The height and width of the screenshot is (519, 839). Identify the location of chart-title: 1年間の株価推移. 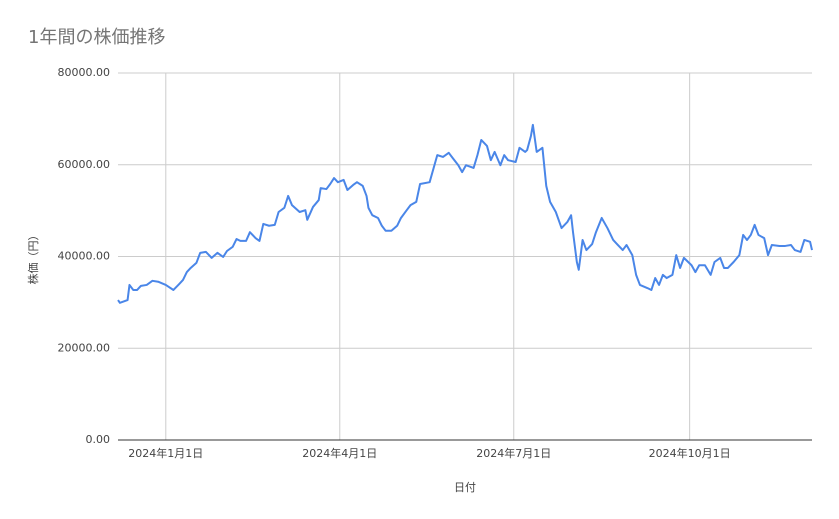
(96, 37).